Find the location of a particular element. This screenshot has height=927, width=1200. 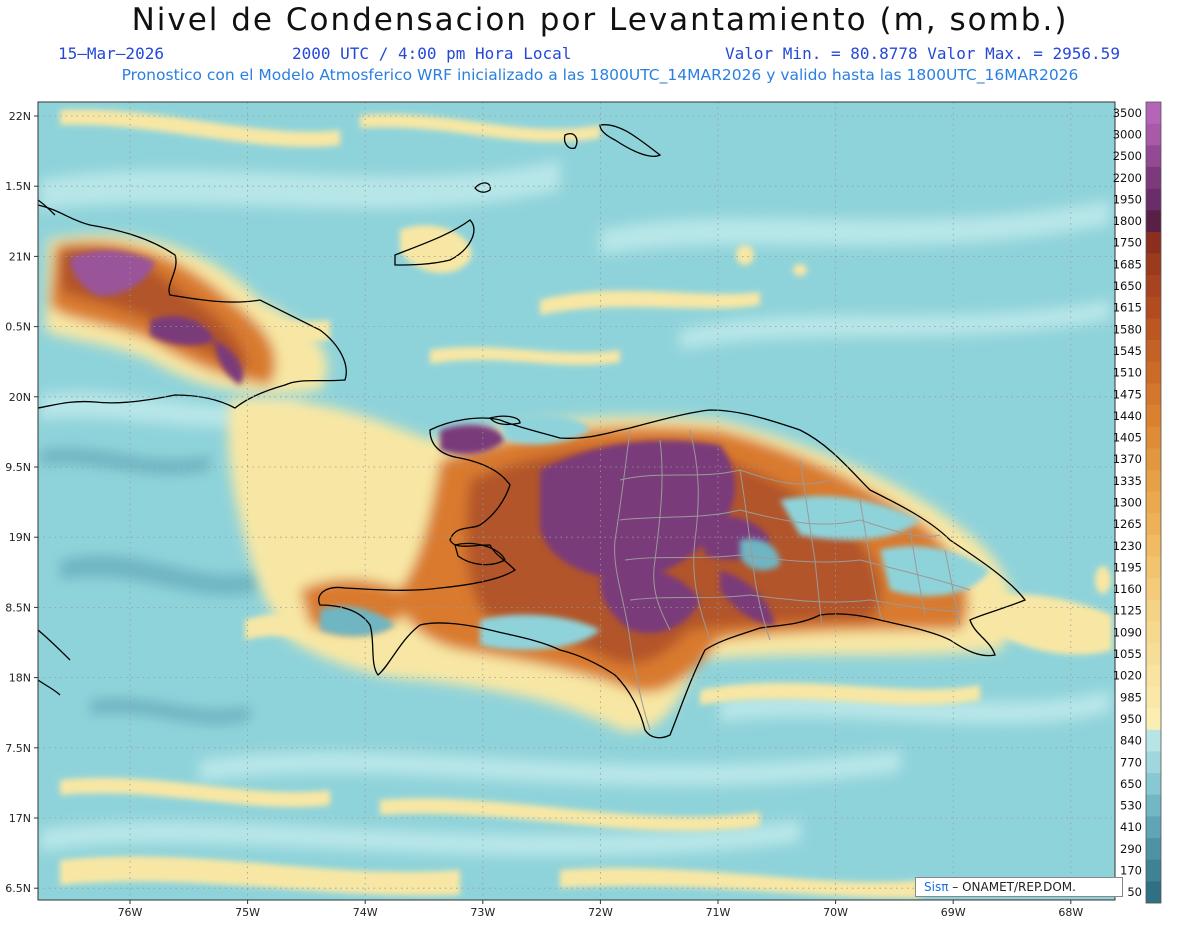

lat-label: 1.5N is located at coordinates (18, 186).